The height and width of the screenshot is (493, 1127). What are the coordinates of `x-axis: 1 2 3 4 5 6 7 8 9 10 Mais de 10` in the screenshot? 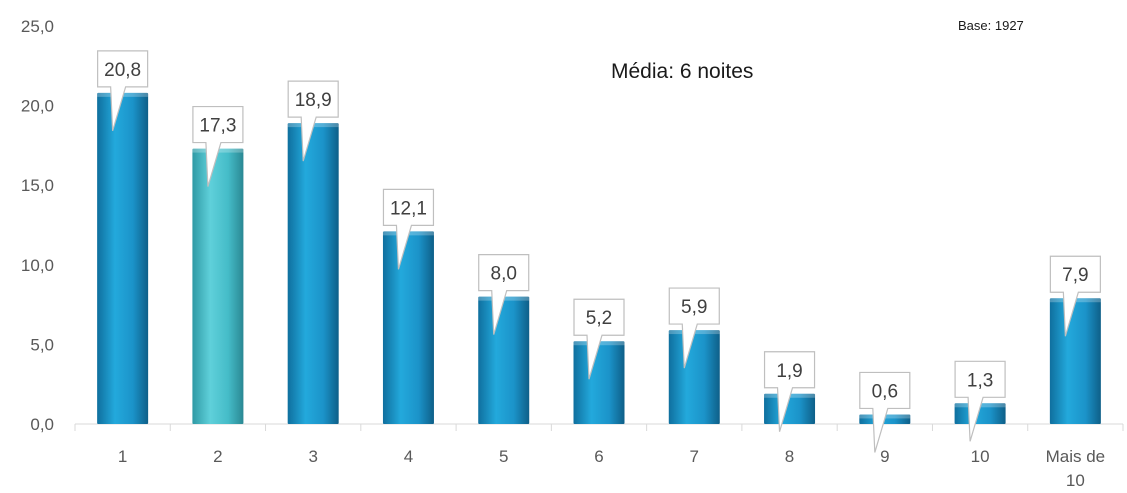 It's located at (599, 456).